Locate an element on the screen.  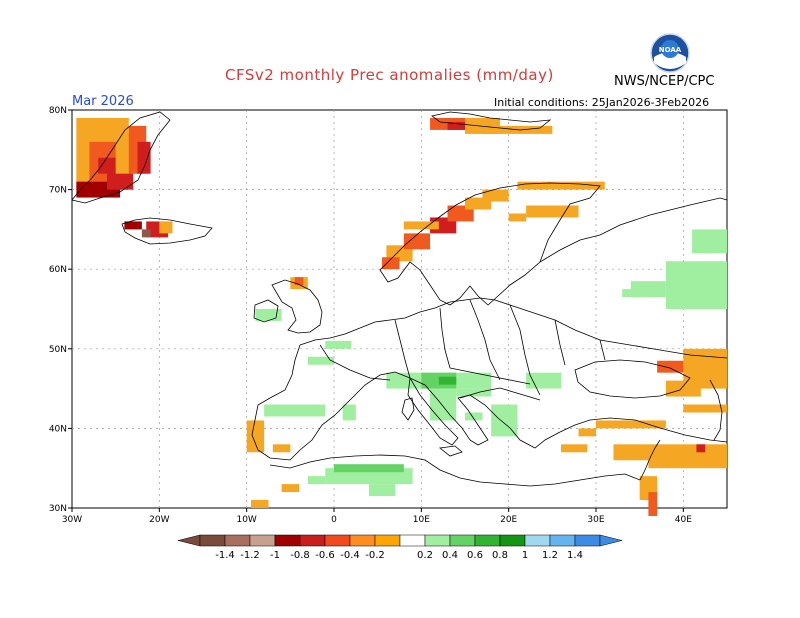
lon-tick-label: 10E is located at coordinates (421, 520).